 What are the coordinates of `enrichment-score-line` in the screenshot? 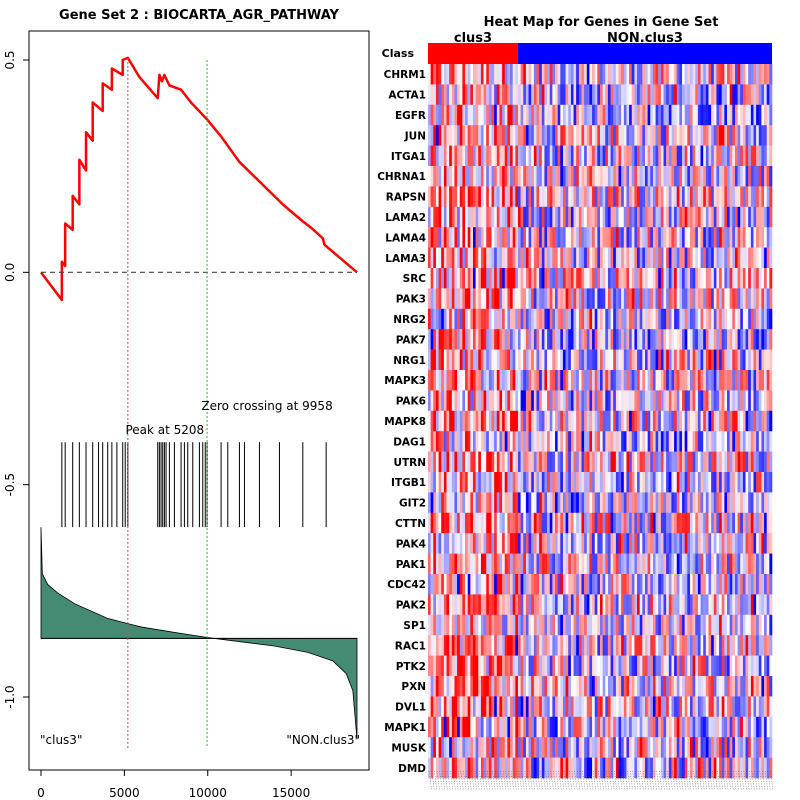 It's located at (199, 179).